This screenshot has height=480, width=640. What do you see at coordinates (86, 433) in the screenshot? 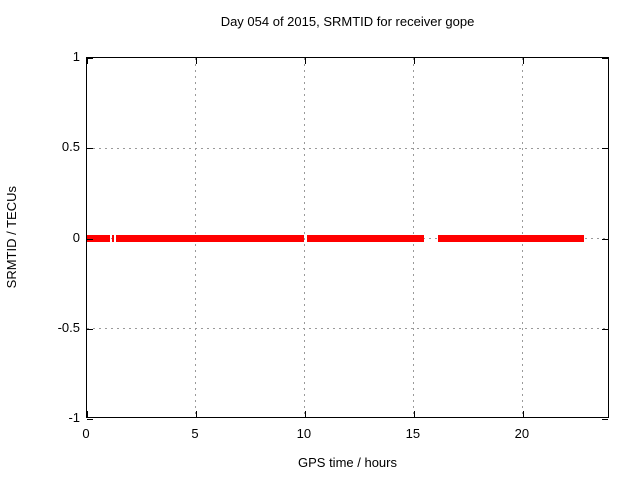
I see `x-tick-label: 0` at bounding box center [86, 433].